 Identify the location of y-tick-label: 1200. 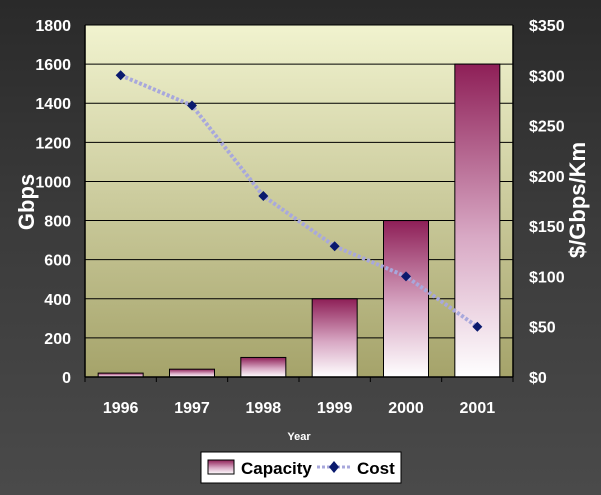
(53, 143).